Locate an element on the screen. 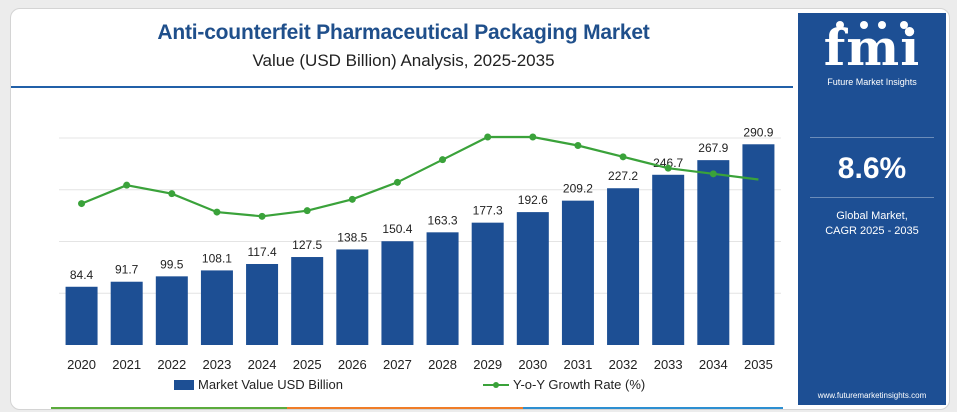 This screenshot has width=957, height=412. legend-bar-swatch is located at coordinates (184, 384).